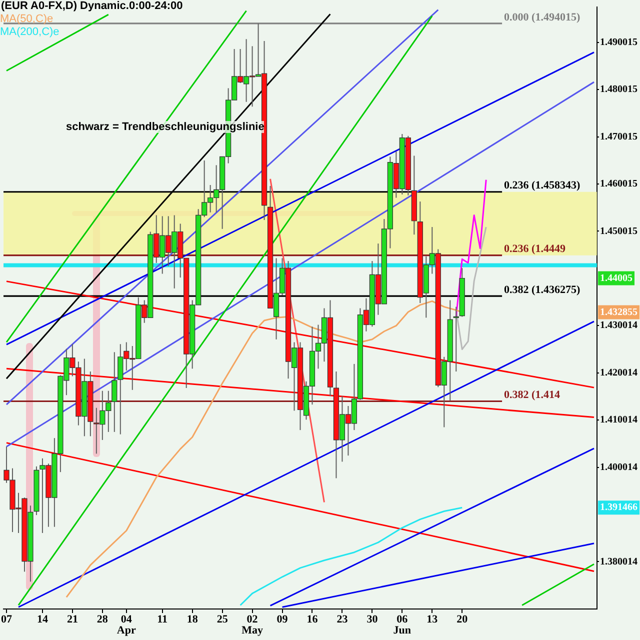 The image size is (640, 640). I want to click on x-tick-label: 13, so click(432, 619).